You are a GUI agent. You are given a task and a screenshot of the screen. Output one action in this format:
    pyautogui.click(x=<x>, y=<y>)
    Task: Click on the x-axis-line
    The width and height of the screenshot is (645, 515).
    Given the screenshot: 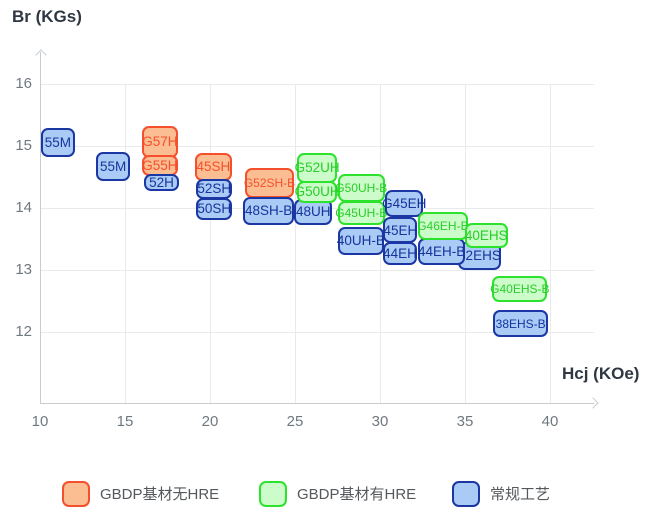 What is the action you would take?
    pyautogui.click(x=317, y=403)
    